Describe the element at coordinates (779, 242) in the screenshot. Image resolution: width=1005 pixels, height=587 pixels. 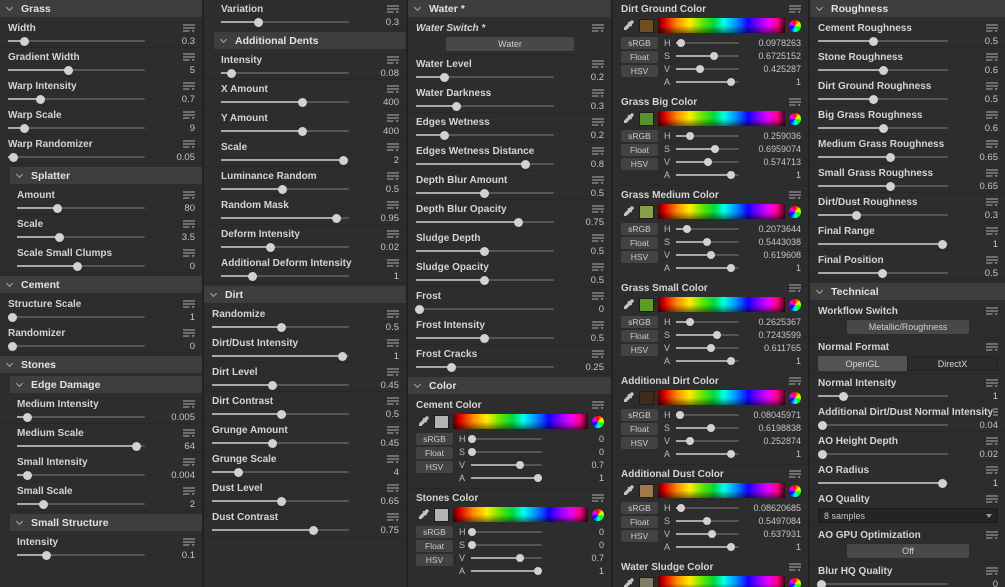
I see `channel-value: 0.5443038` at that location.